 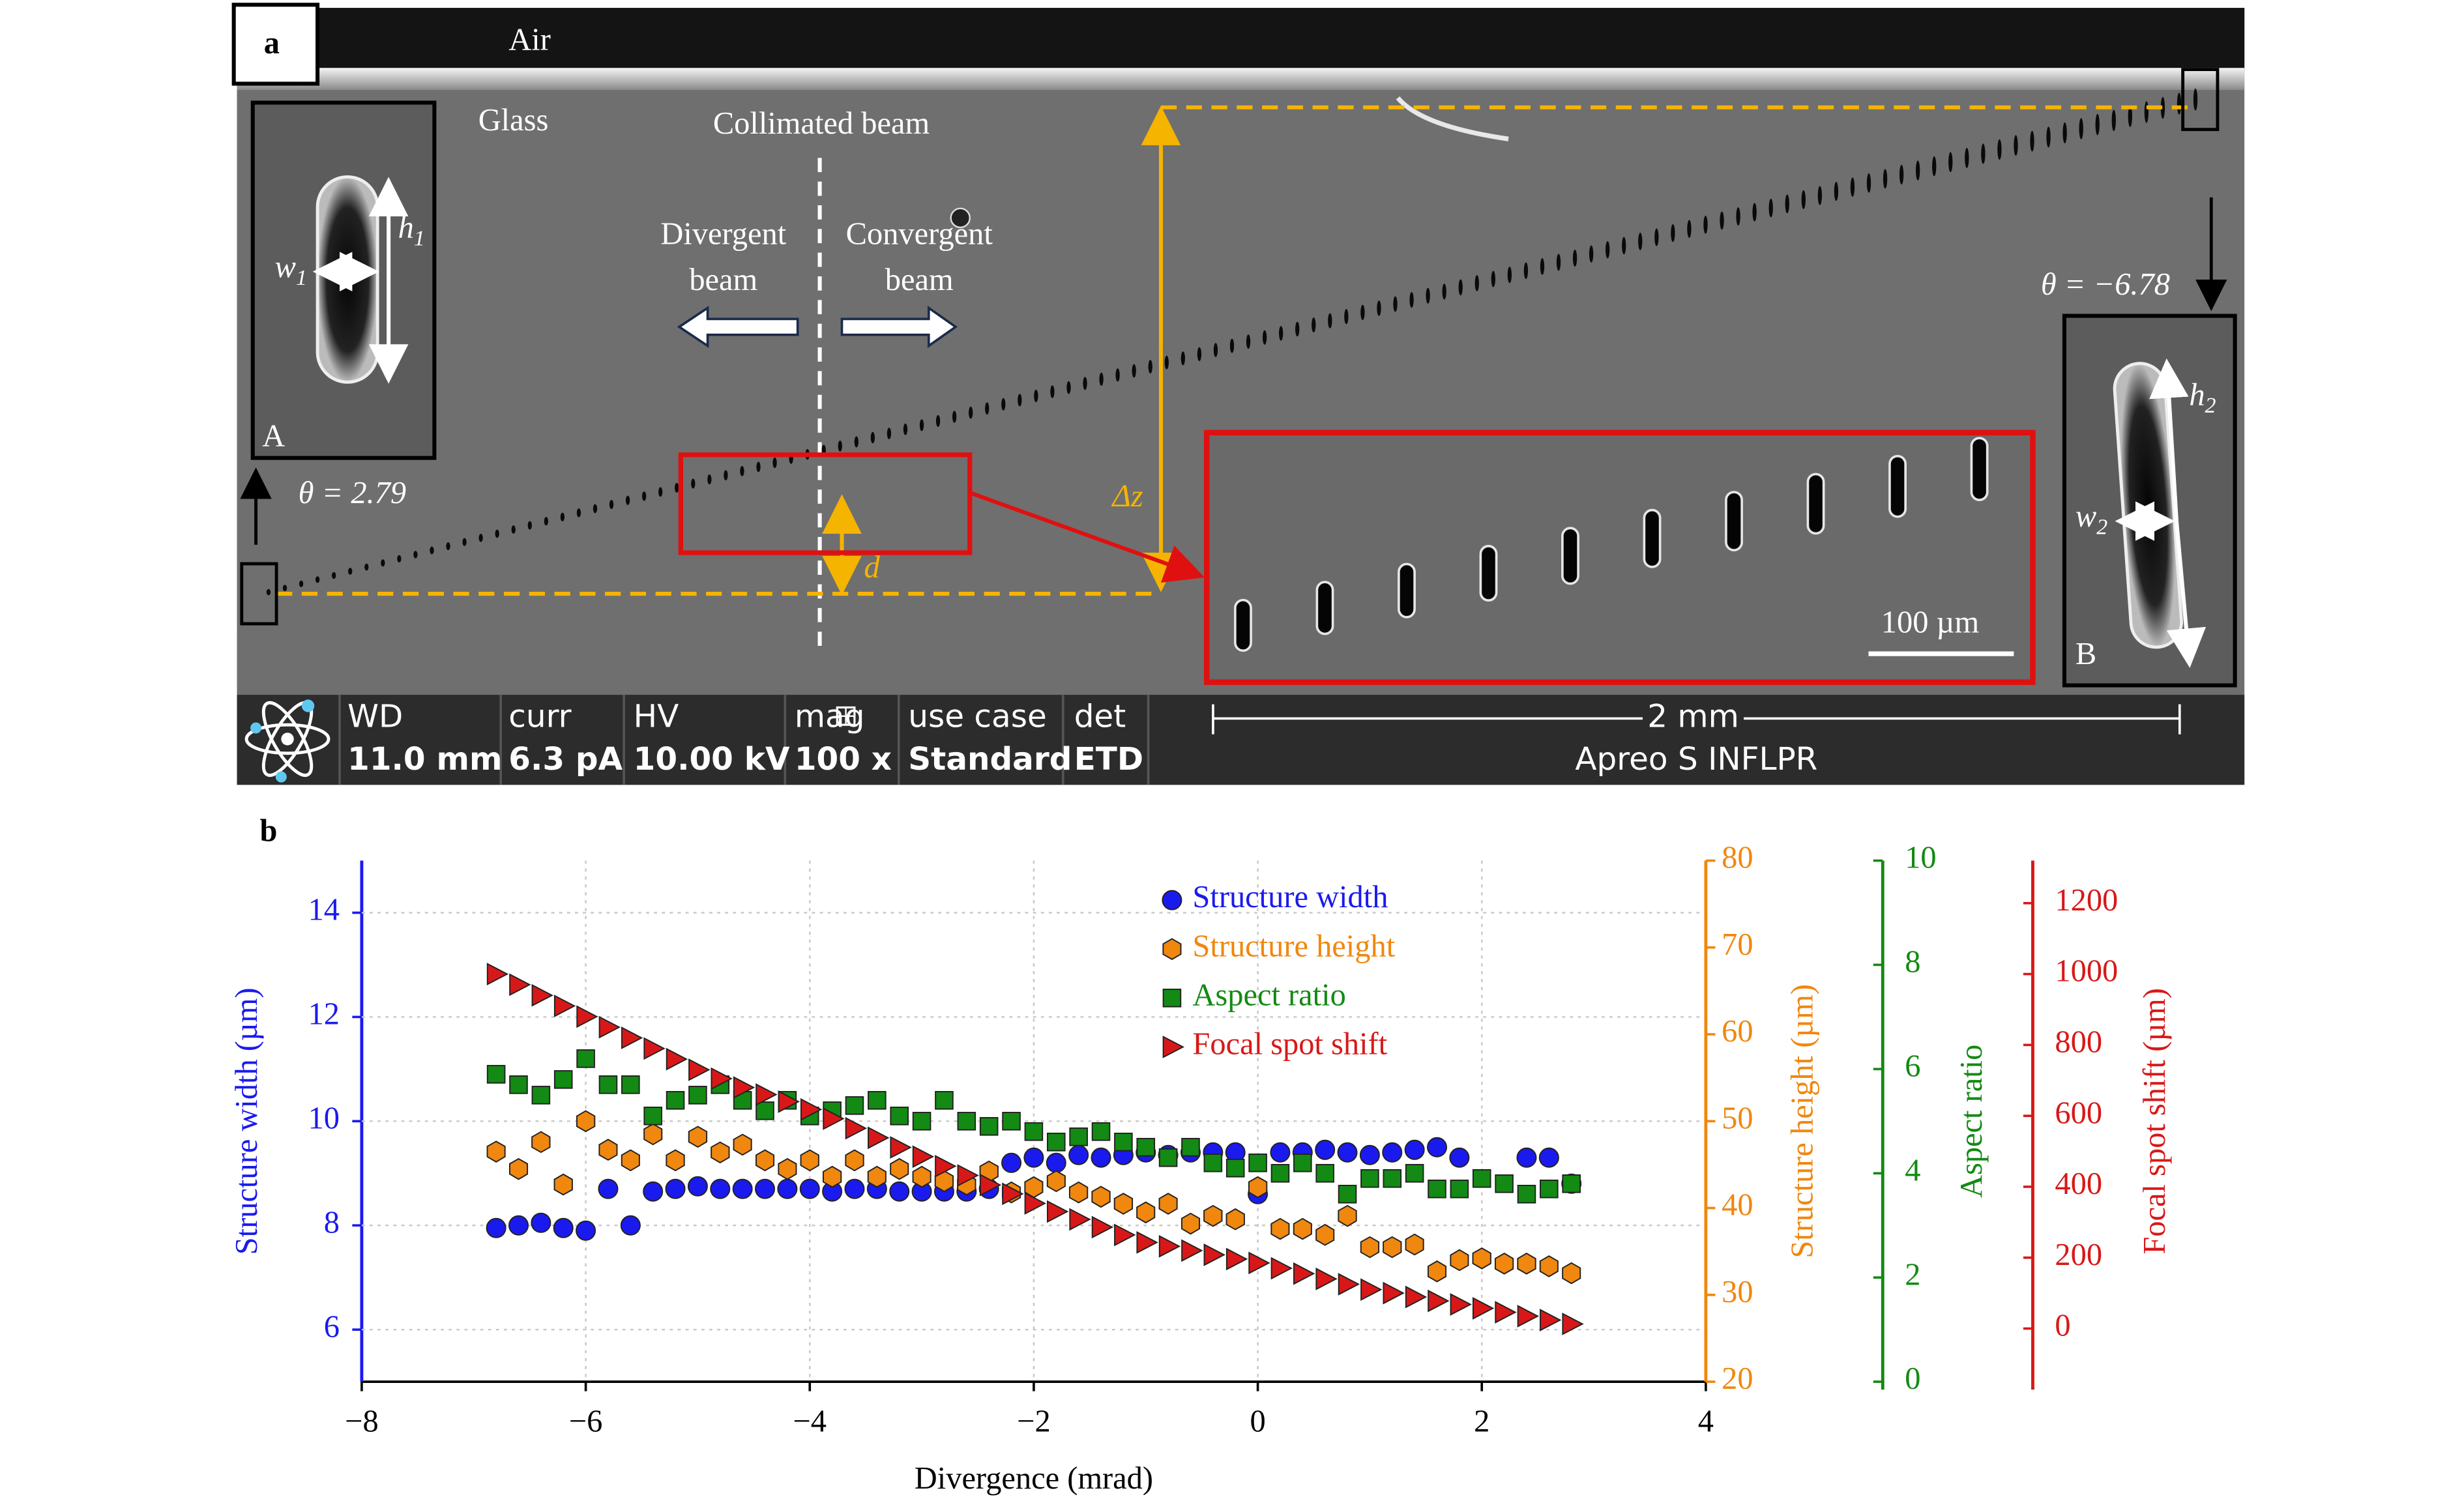 I want to click on subscript: 1, so click(x=302, y=278).